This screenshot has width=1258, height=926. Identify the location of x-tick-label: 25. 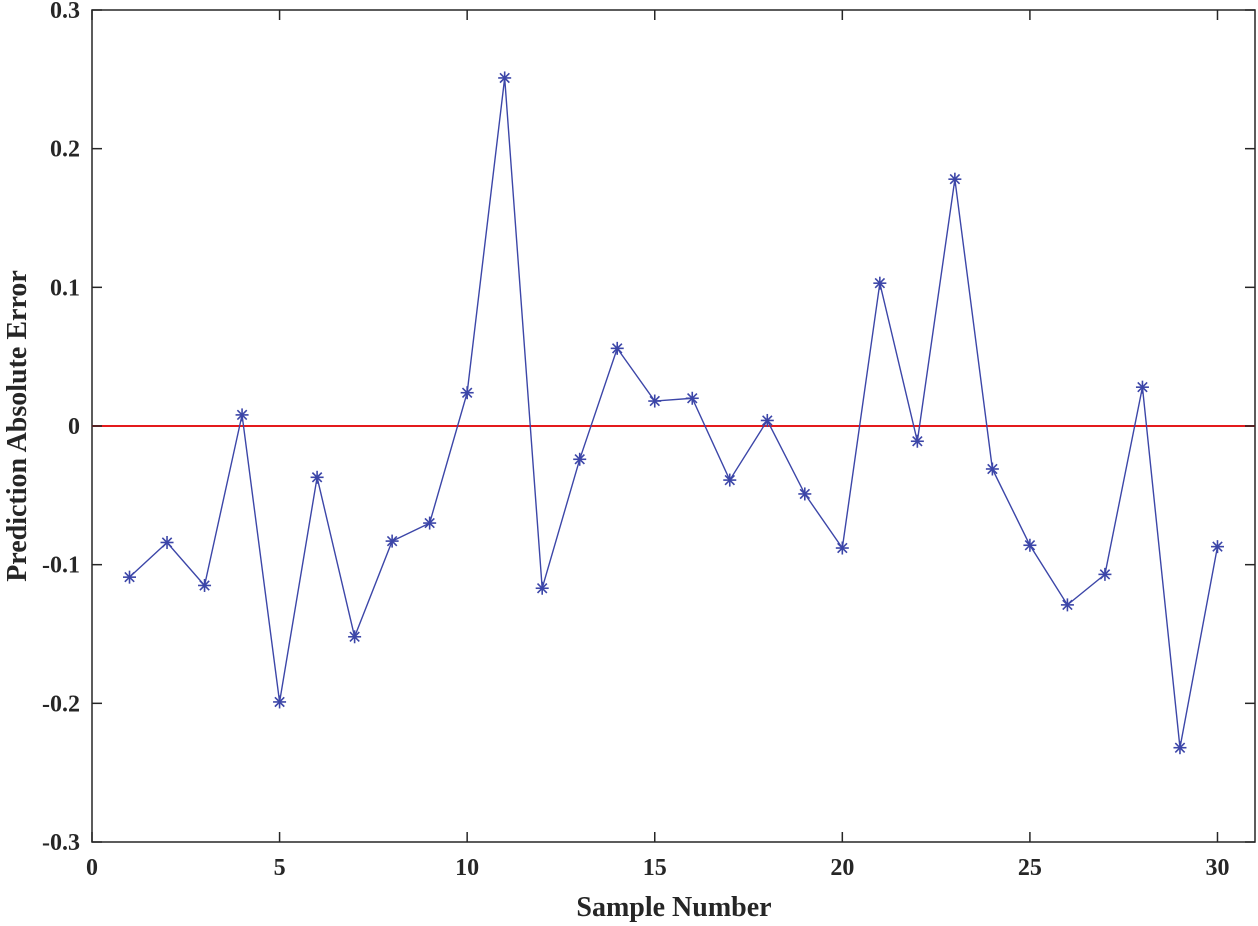
(1030, 868).